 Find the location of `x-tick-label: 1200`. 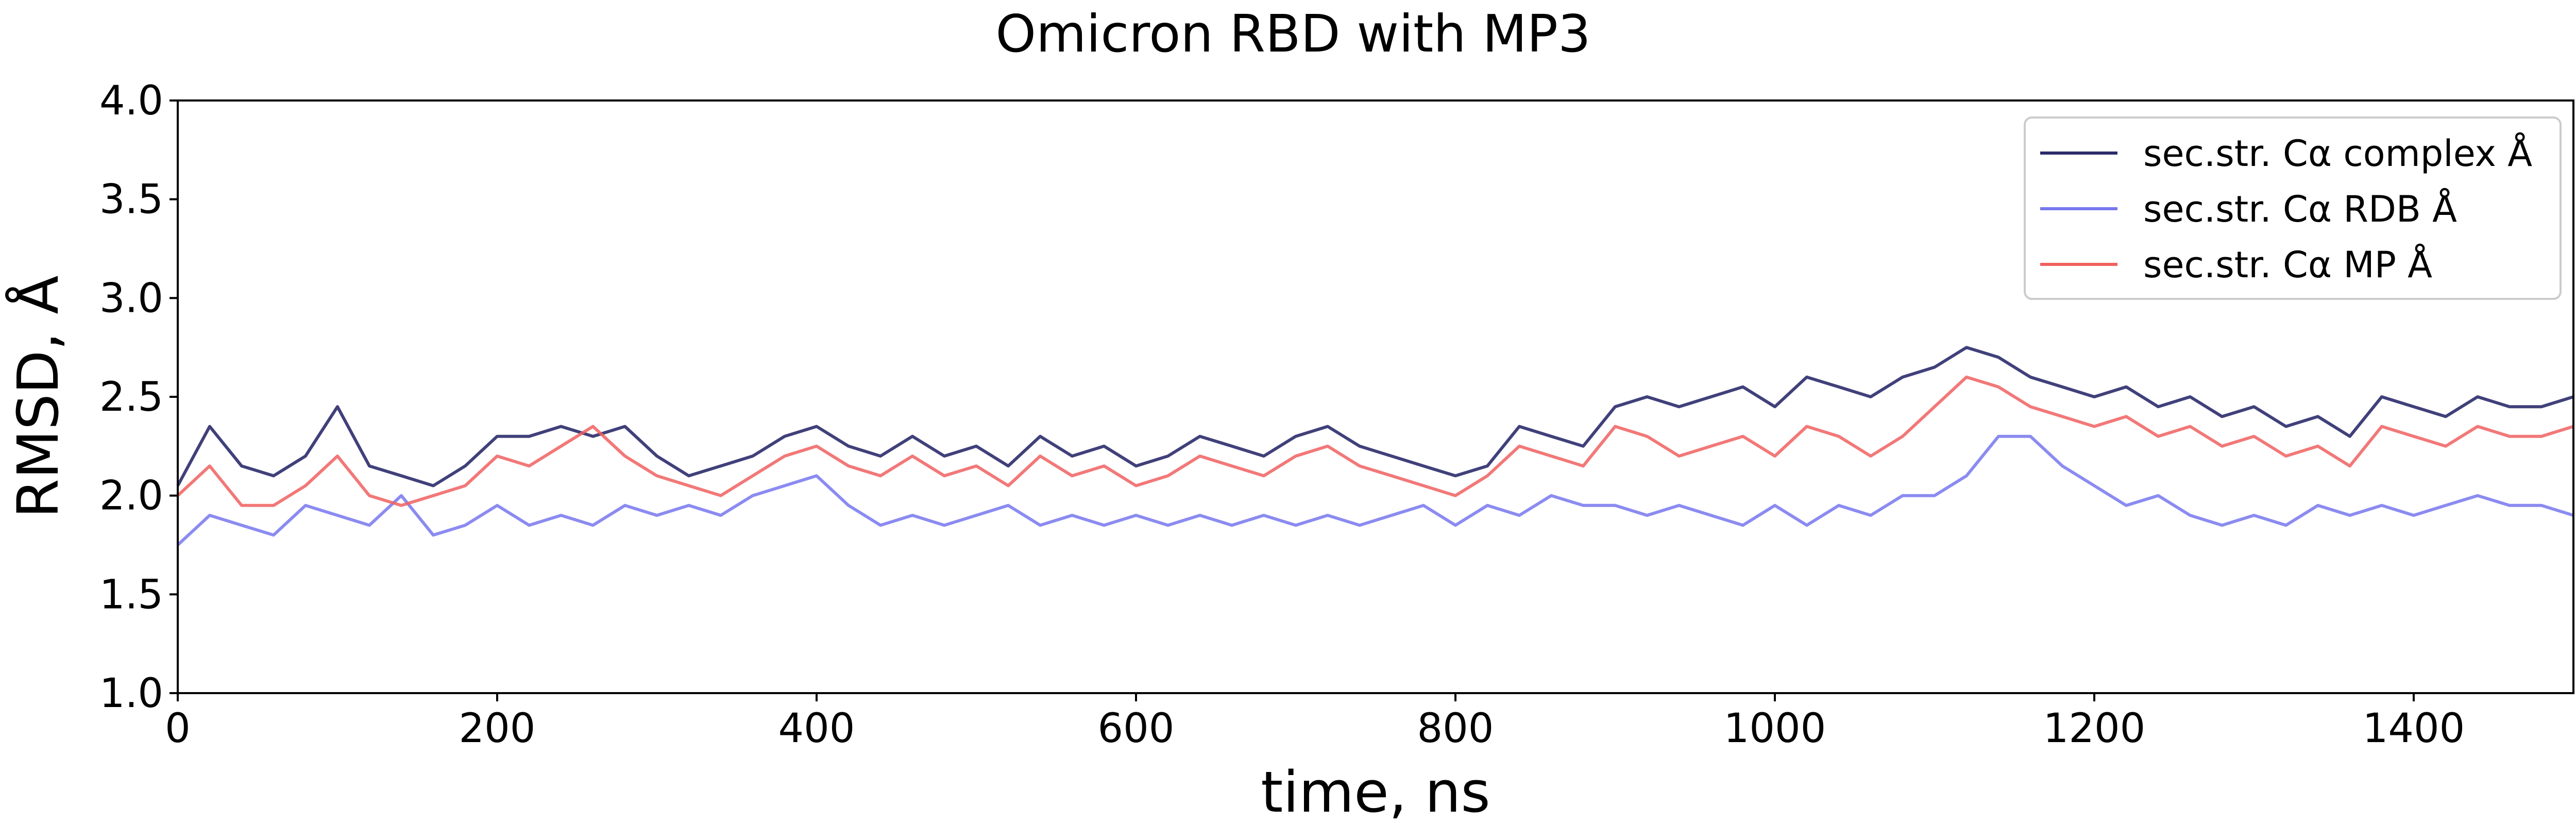

x-tick-label: 1200 is located at coordinates (2094, 729).